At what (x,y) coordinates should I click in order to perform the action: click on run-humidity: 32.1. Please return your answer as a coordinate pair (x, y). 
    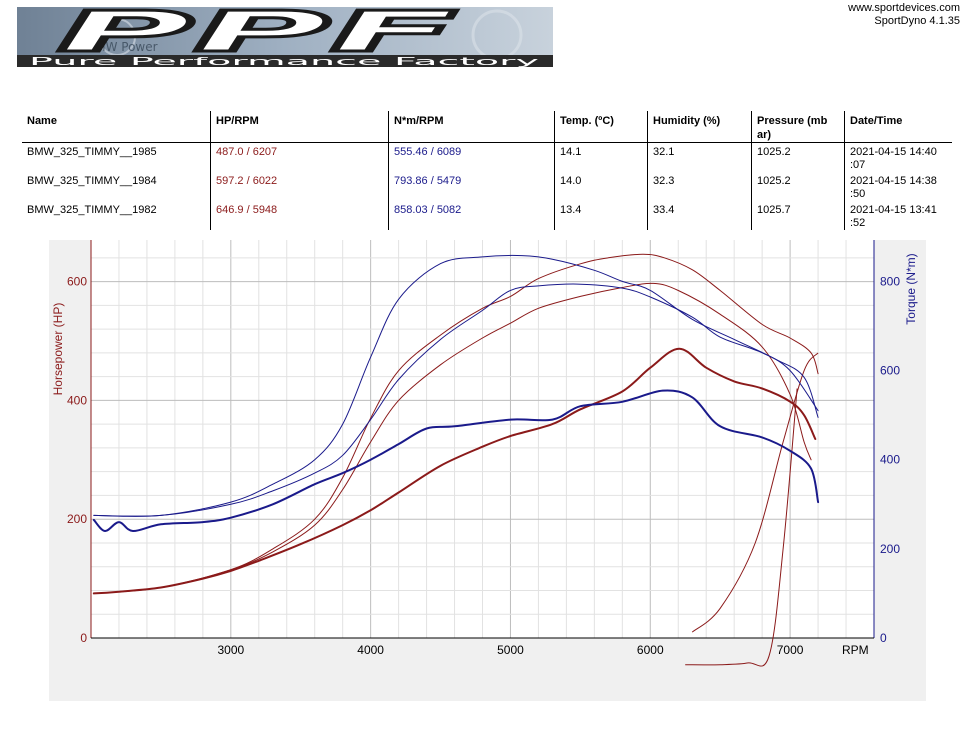
    Looking at the image, I should click on (699, 157).